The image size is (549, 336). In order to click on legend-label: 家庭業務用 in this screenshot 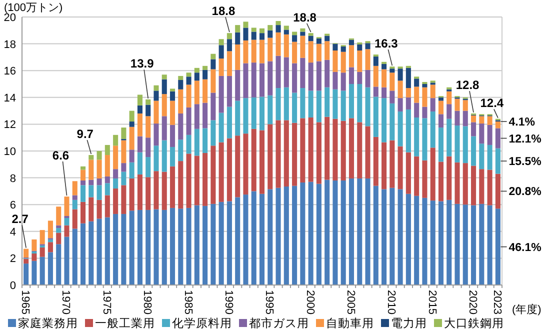, I will do `click(48, 323)`.